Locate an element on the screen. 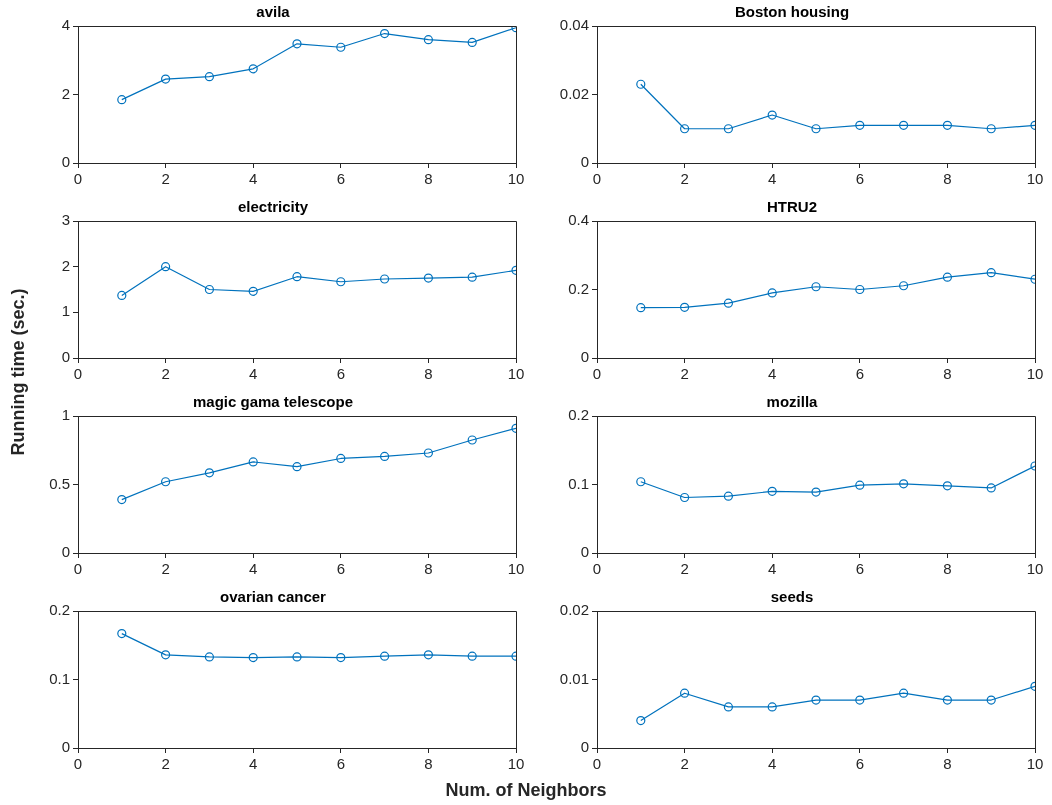  chart-title: magic gama telescope is located at coordinates (273, 402).